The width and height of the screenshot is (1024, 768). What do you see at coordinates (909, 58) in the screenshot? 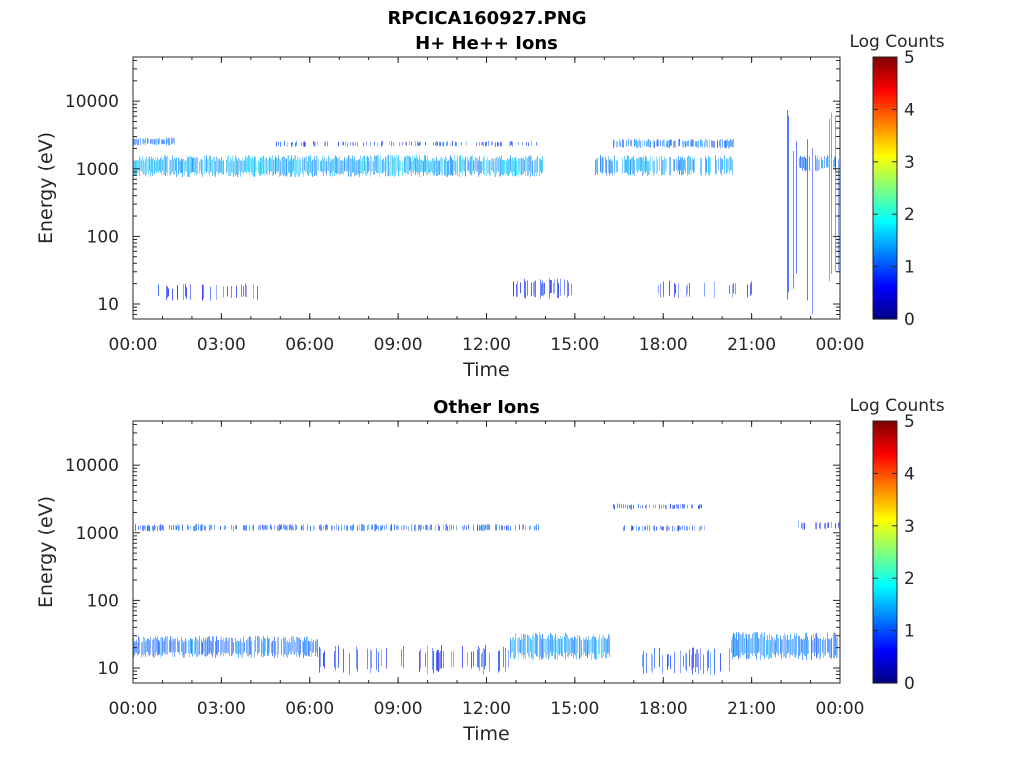
I see `colorbar-tick-label: 5` at bounding box center [909, 58].